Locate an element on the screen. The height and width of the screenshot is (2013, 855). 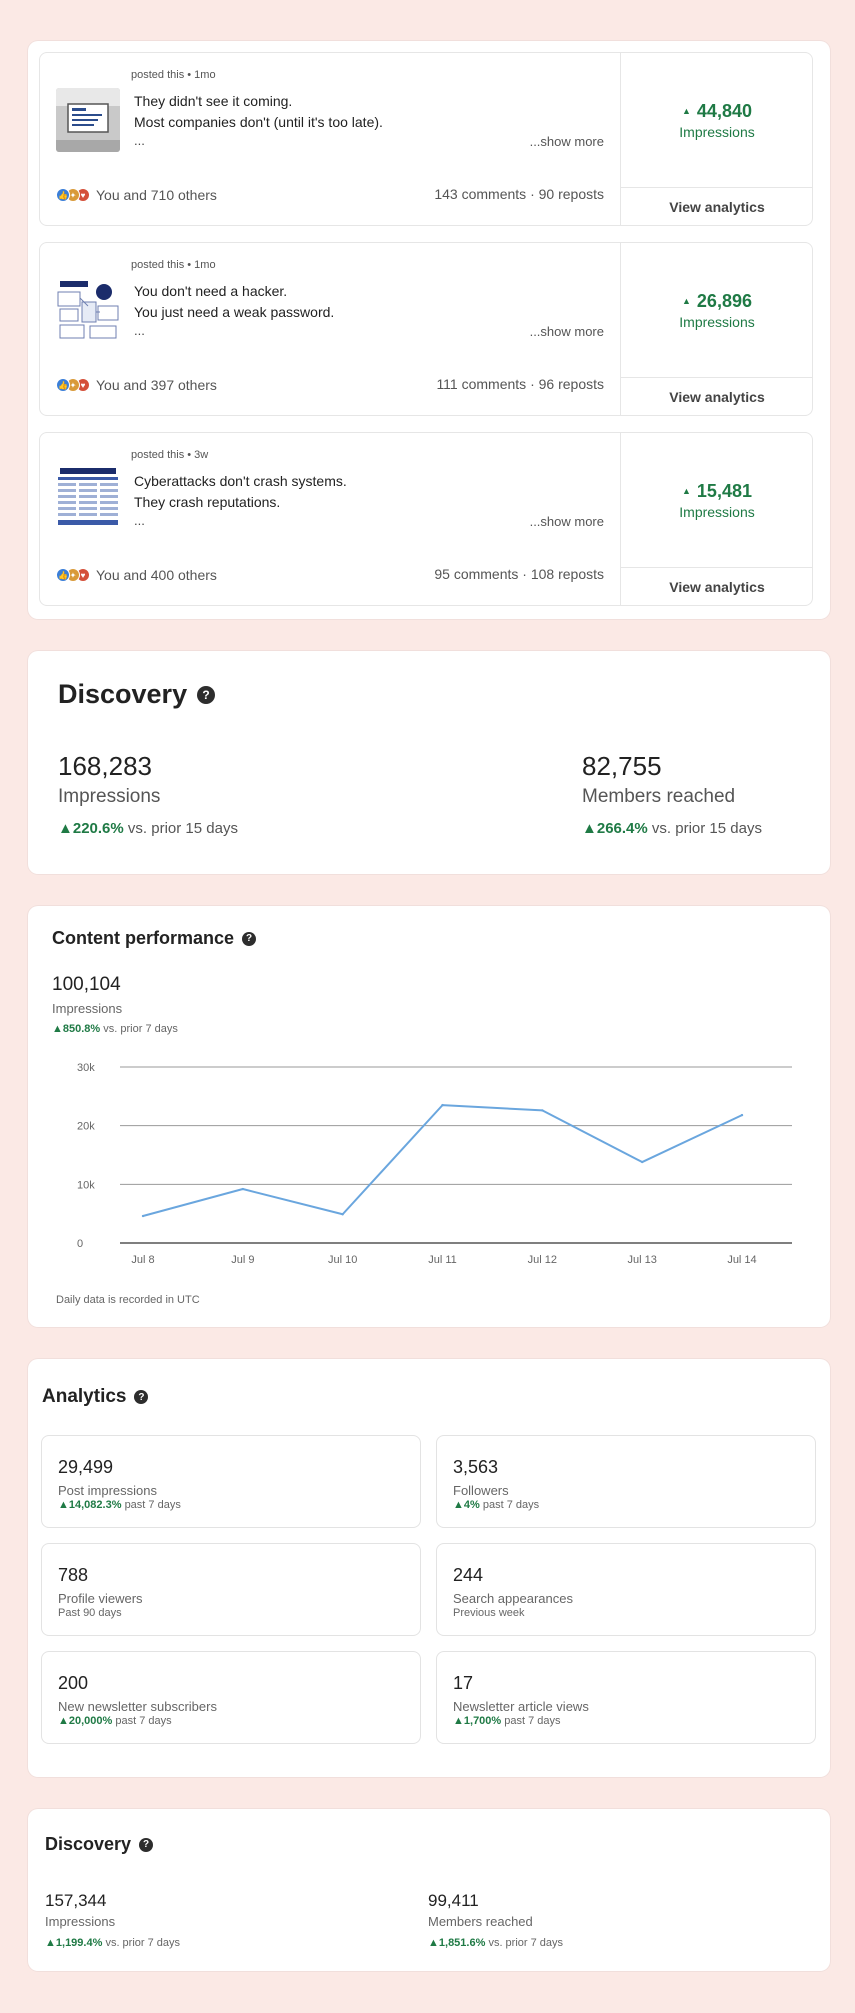
comments-reposts: 95 comments · 108 reposts is located at coordinates (519, 574).